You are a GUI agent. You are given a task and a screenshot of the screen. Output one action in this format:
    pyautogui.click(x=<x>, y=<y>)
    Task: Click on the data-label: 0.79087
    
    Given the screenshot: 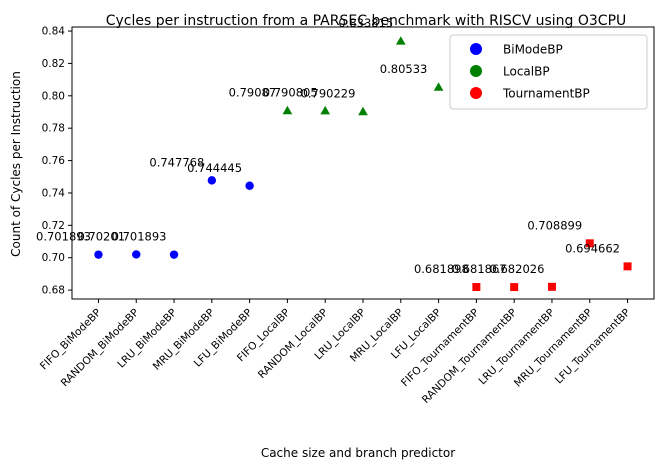 What is the action you would take?
    pyautogui.click(x=253, y=93)
    